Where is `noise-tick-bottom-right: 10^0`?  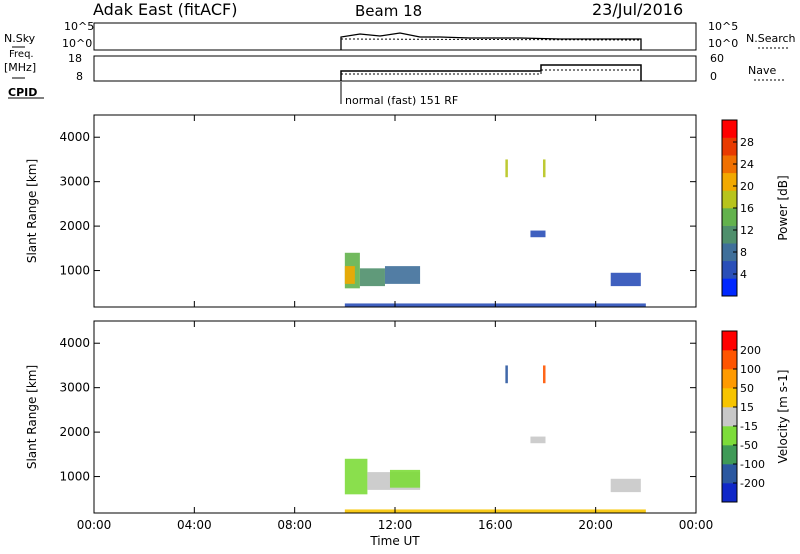 noise-tick-bottom-right: 10^0 is located at coordinates (723, 43).